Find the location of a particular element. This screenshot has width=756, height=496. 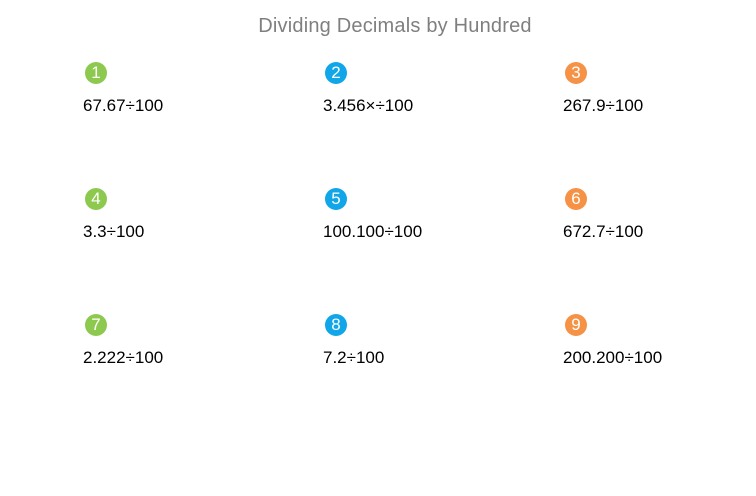

problem-expression: 672.7÷100 is located at coordinates (603, 231).